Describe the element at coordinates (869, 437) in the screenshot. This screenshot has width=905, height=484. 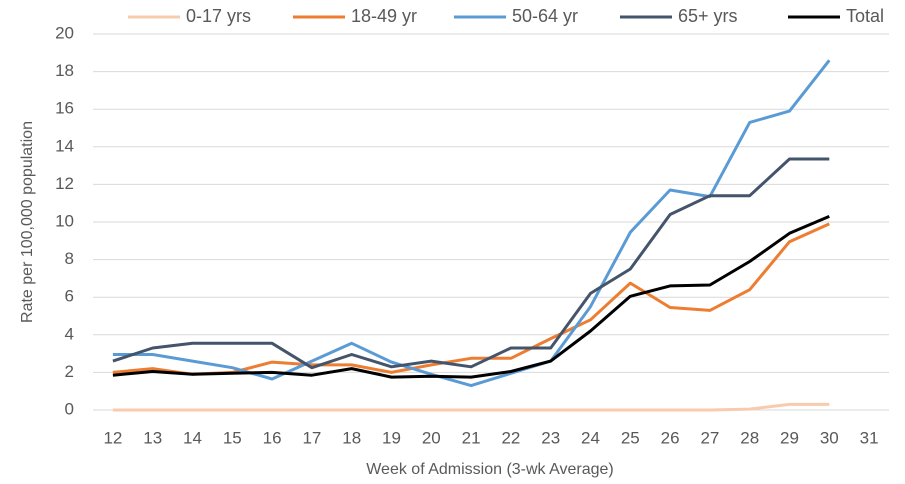
I see `x-tick-label: 31` at that location.